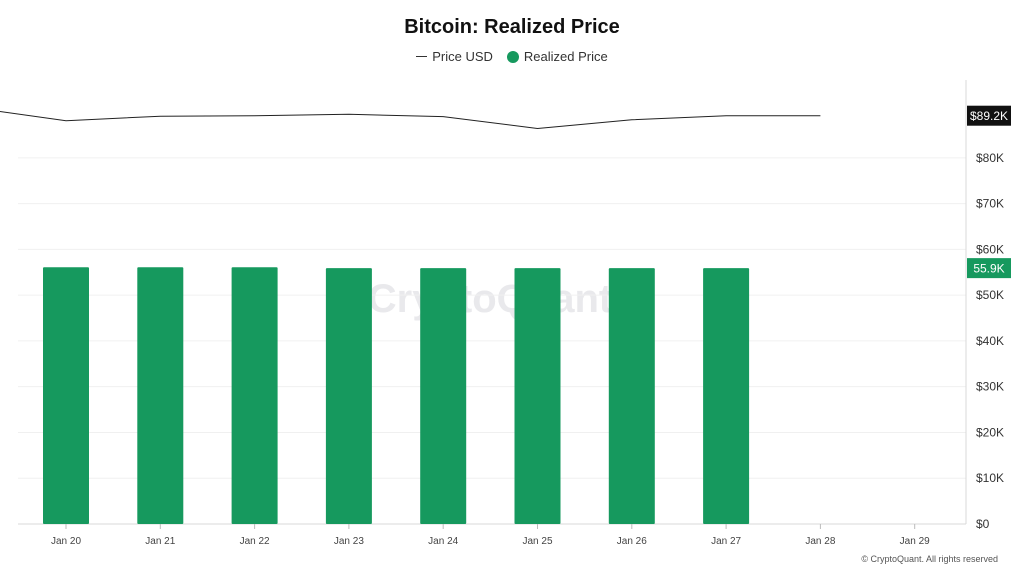 This screenshot has height=576, width=1024. I want to click on y-tick-label: $30K, so click(990, 387).